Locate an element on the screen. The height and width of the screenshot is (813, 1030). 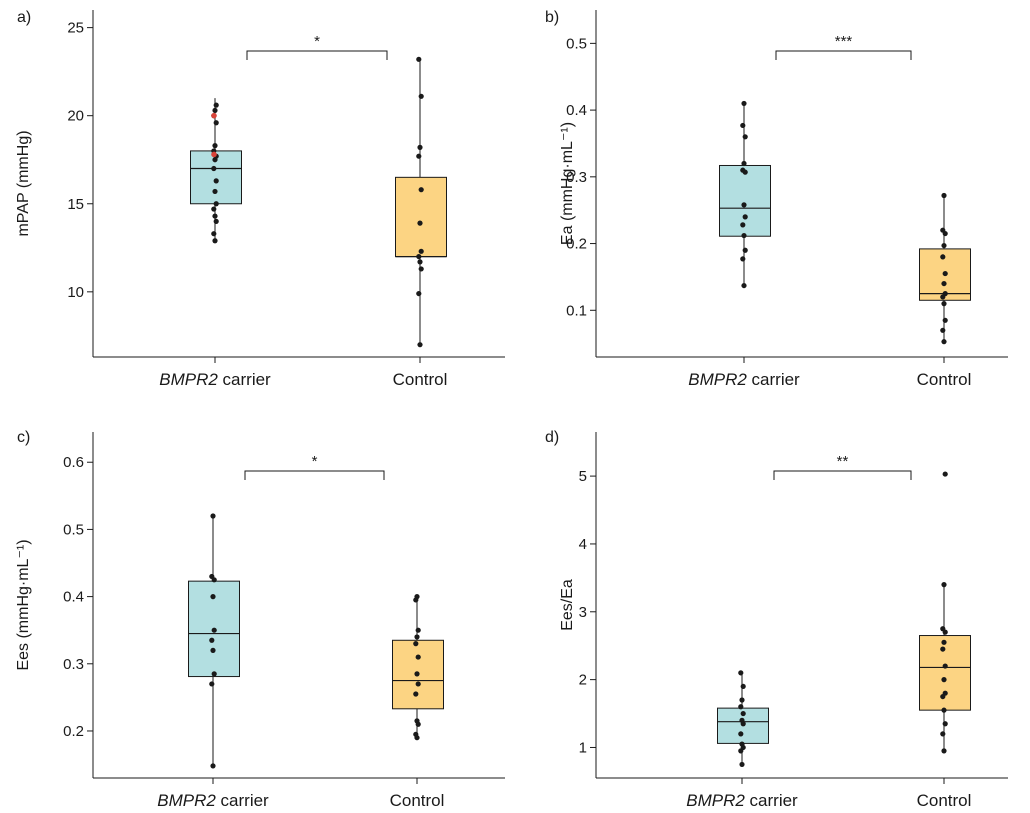
panel-label: c) is located at coordinates (23, 437).